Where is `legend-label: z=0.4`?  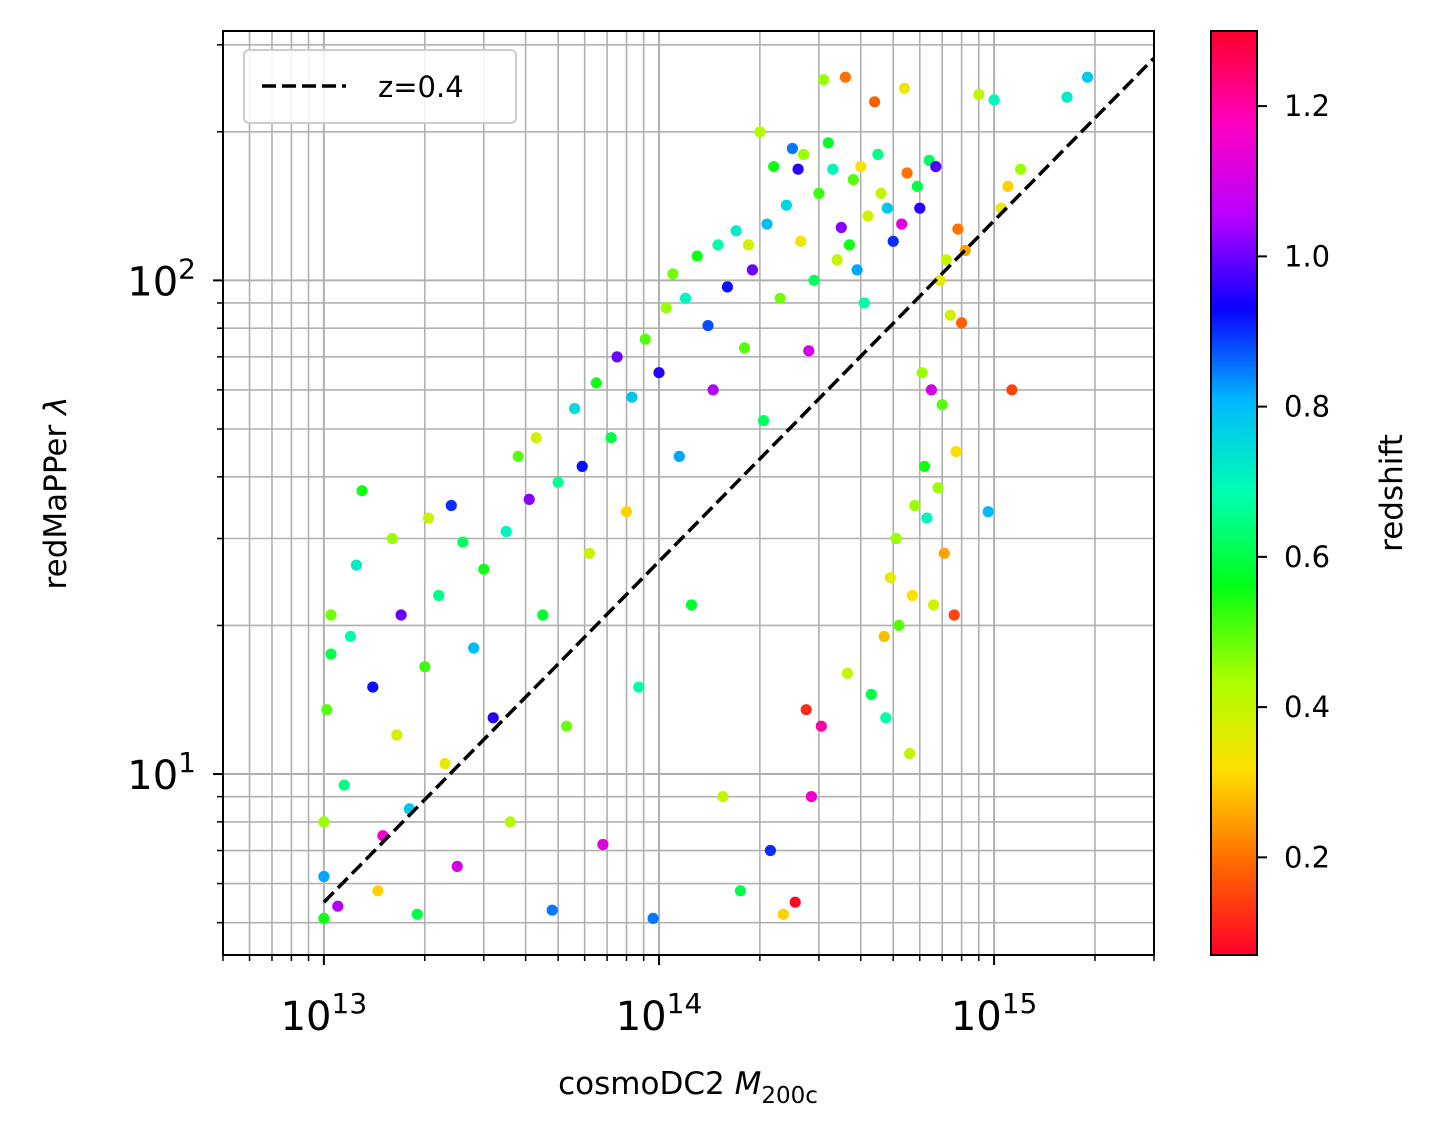 legend-label: z=0.4 is located at coordinates (421, 87).